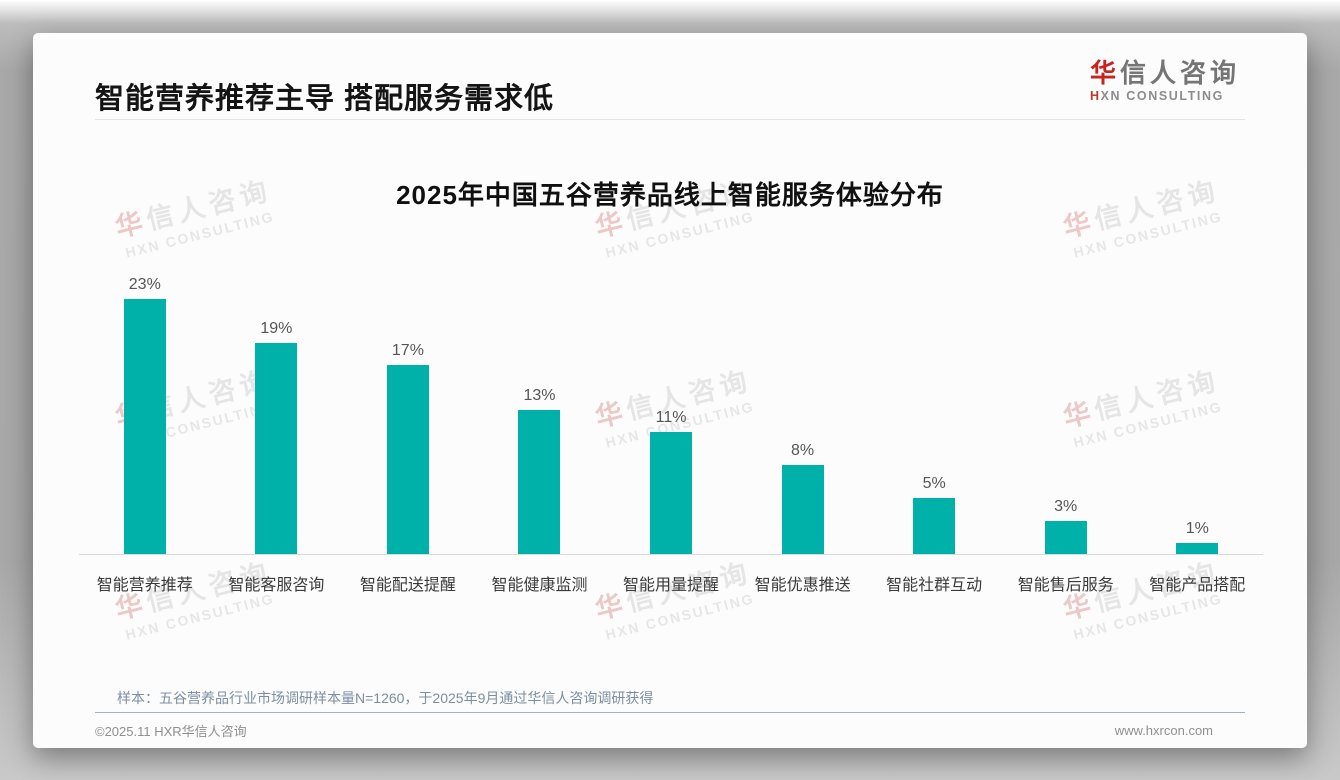  I want to click on category-label: 智能售后服务, so click(1065, 585).